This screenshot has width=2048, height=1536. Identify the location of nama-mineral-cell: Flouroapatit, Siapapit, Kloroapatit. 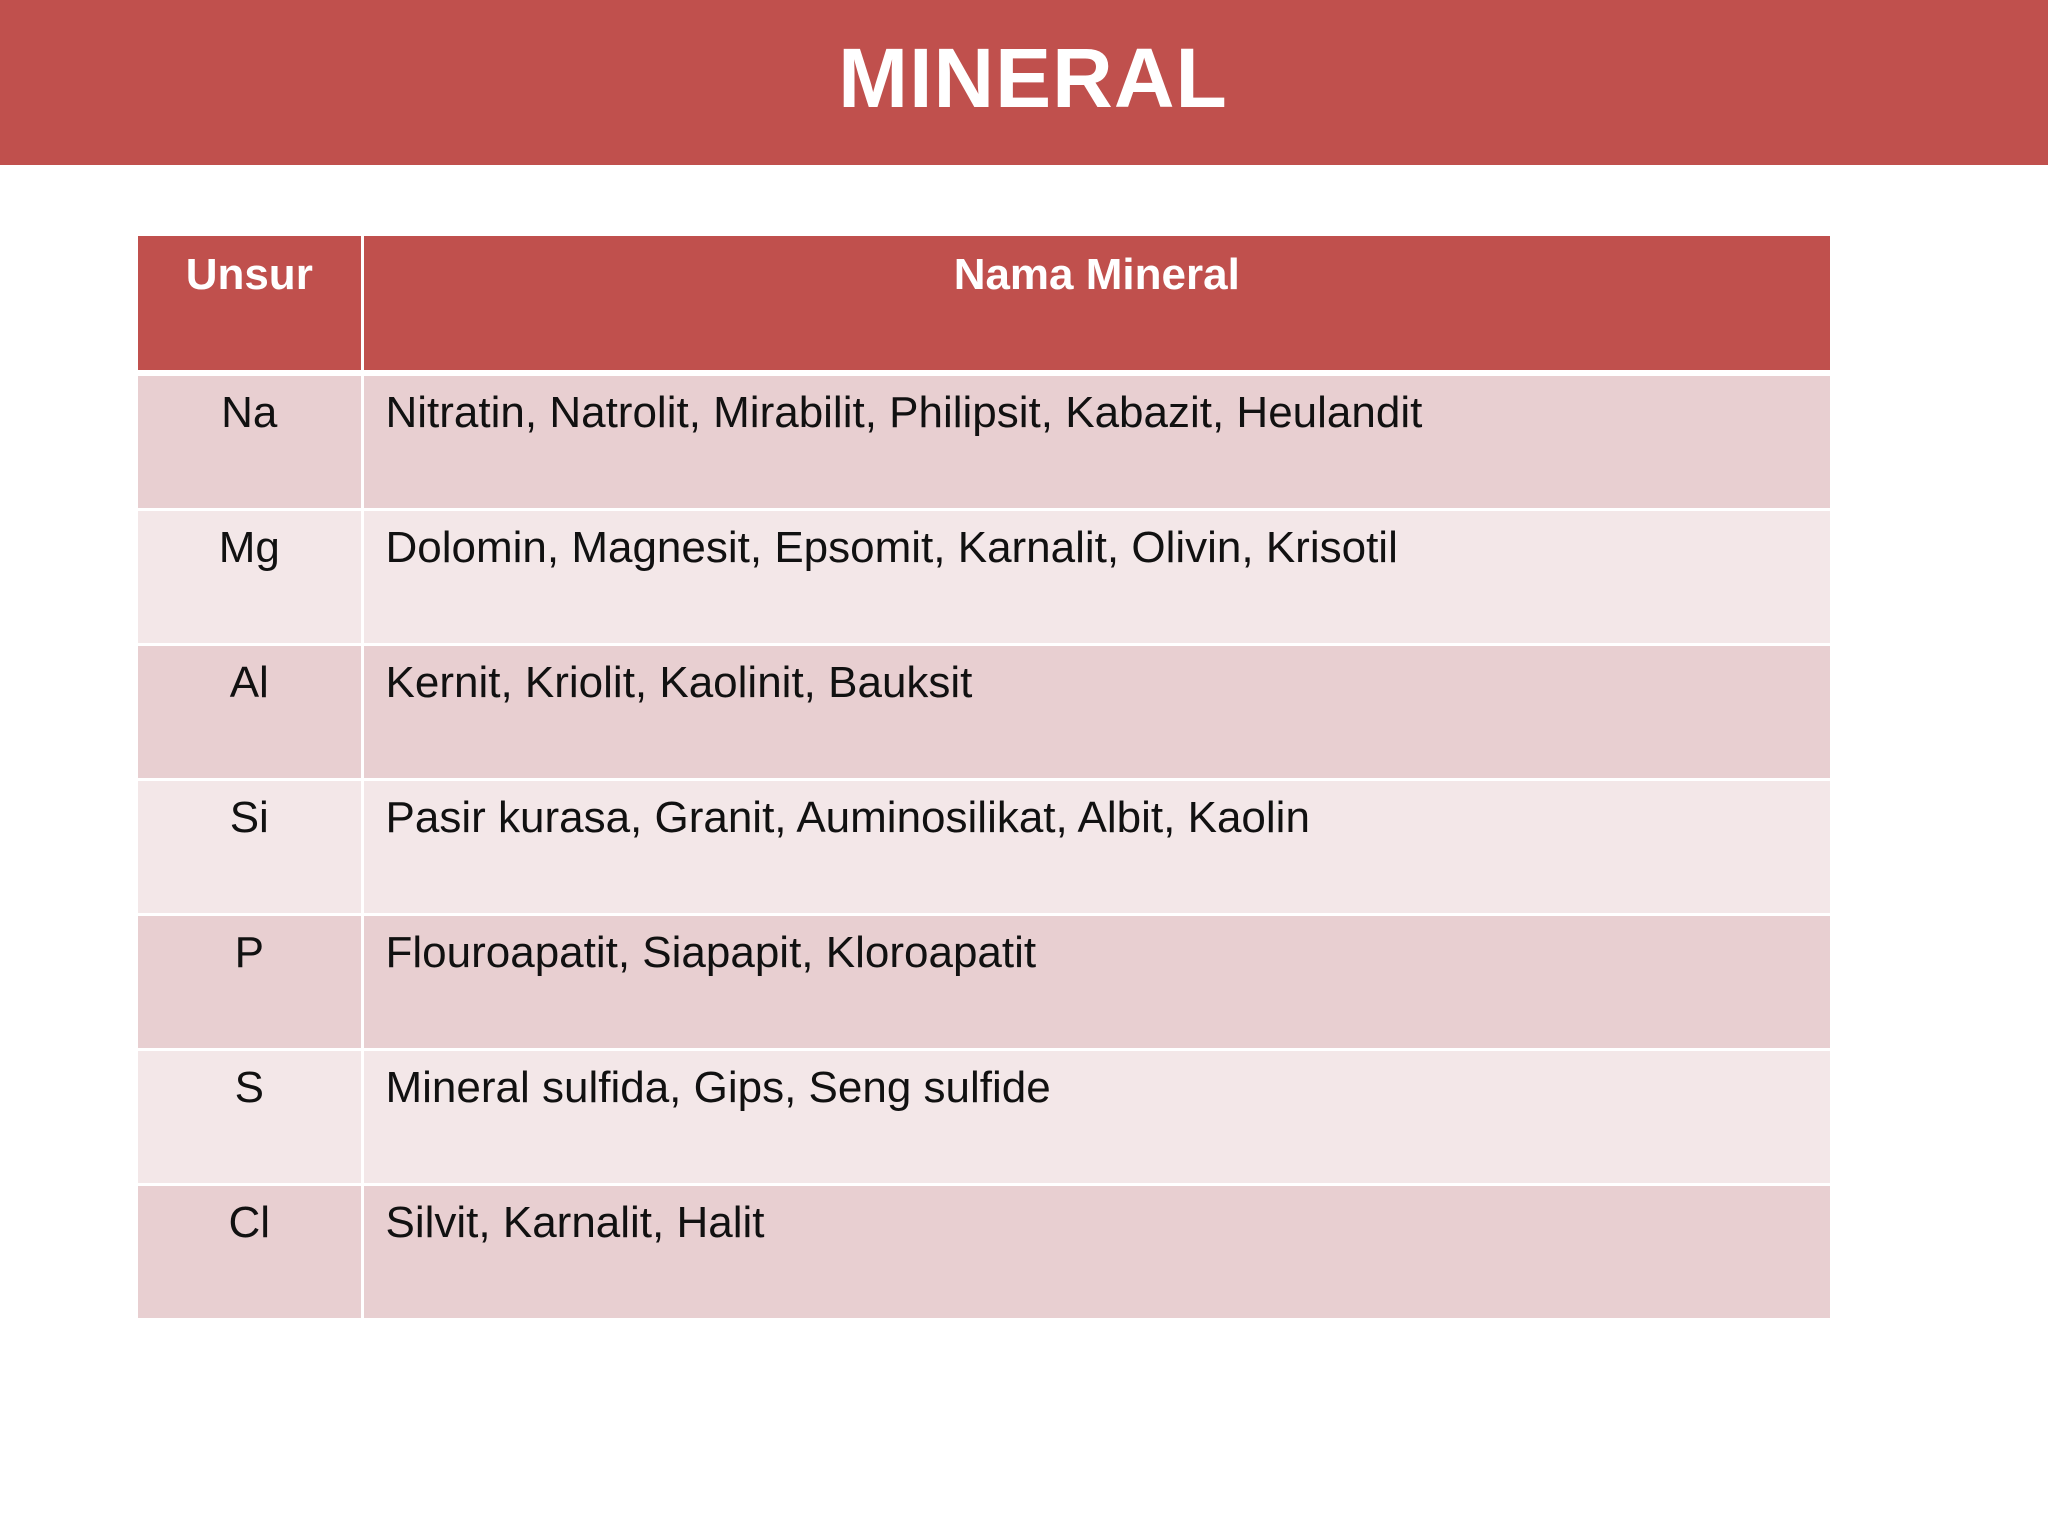
(1096, 982).